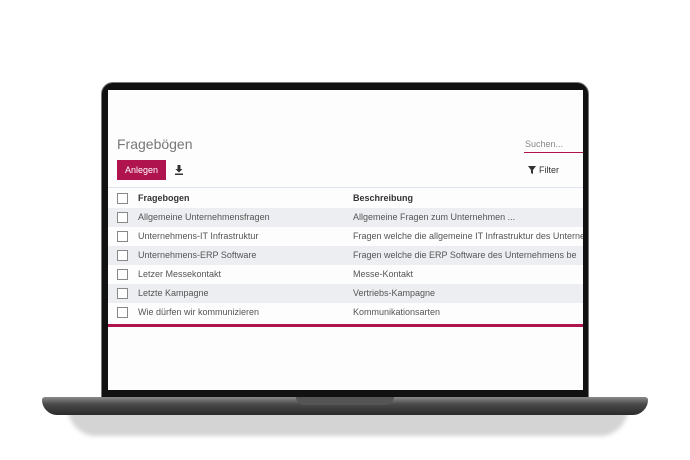 The width and height of the screenshot is (690, 460). Describe the element at coordinates (204, 217) in the screenshot. I see `row-name: Allgemeine Unternehmensfragen` at that location.